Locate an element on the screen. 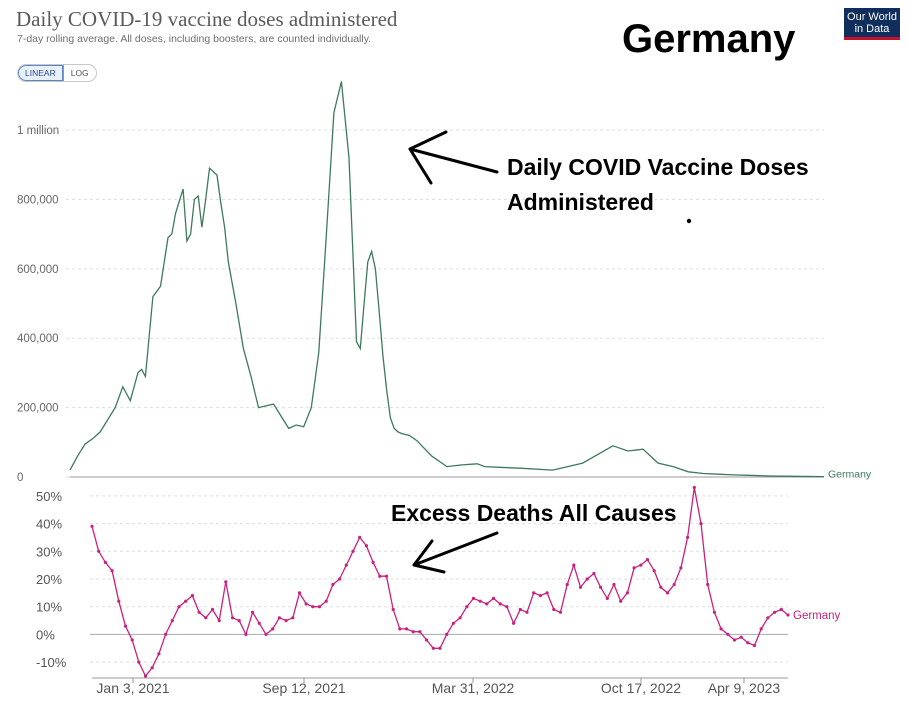 The image size is (908, 708). deaths-x-tick-label: Oct 17, 2022 is located at coordinates (641, 688).